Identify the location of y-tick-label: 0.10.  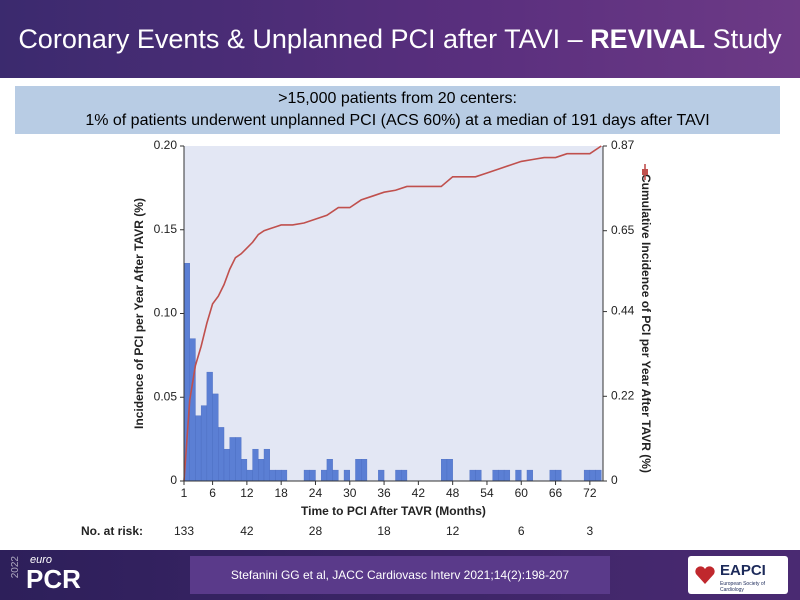
(166, 313).